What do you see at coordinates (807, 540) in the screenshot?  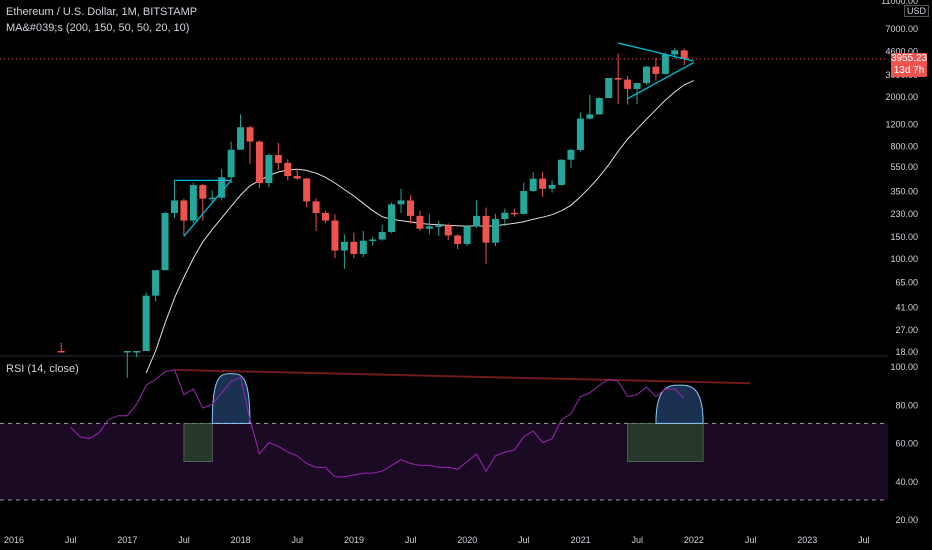 I see `time-tick-label: 2023` at bounding box center [807, 540].